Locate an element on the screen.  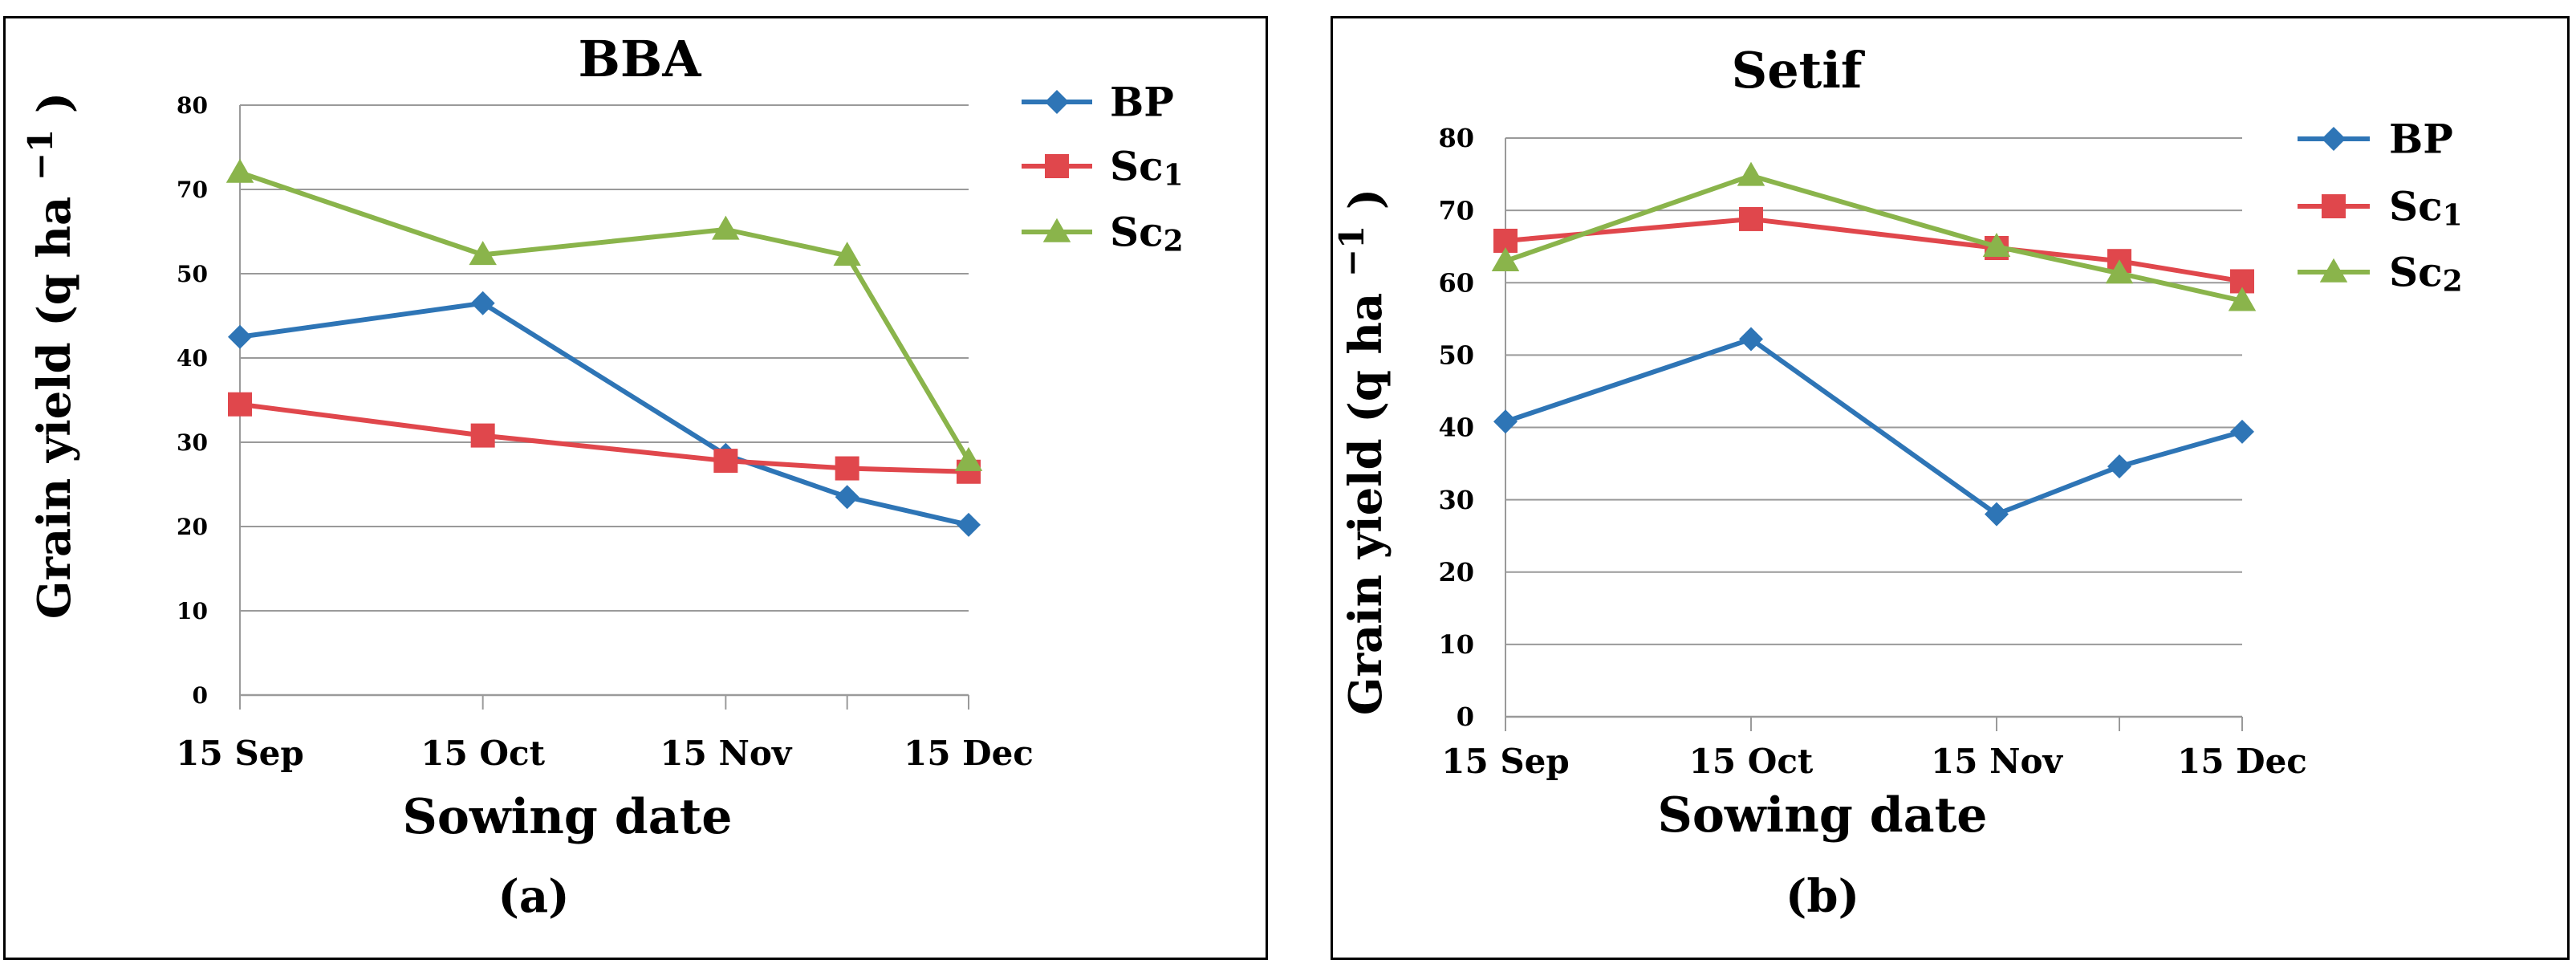
panel-label: (b) is located at coordinates (1822, 897).